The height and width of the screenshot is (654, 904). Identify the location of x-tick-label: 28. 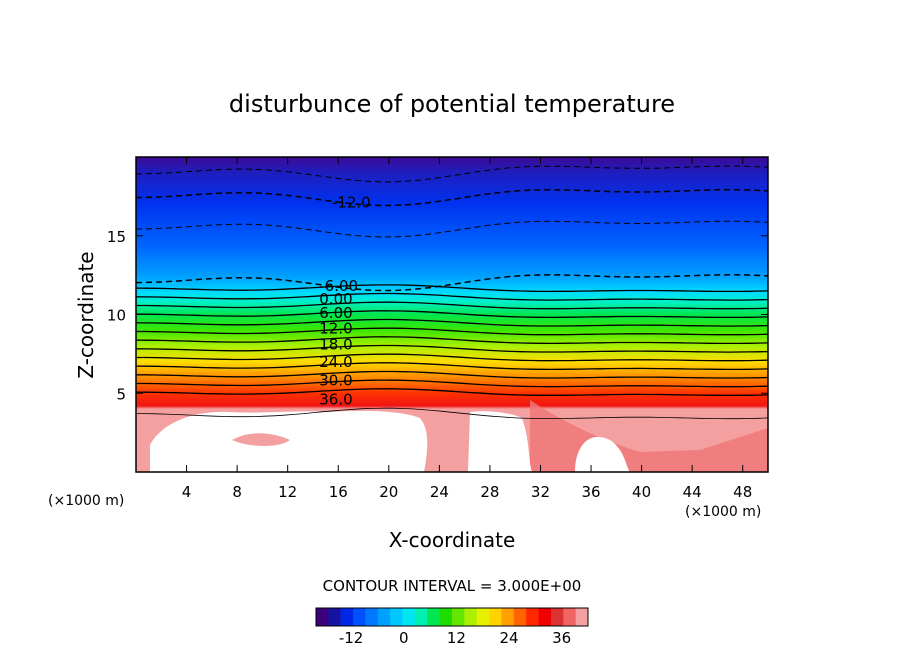
(489, 492).